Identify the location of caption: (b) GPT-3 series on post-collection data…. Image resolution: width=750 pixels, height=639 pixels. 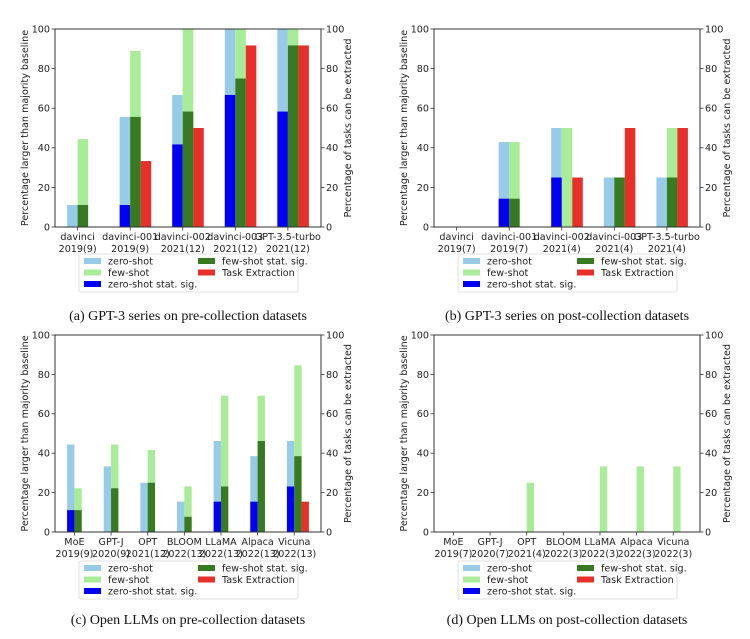
(567, 316).